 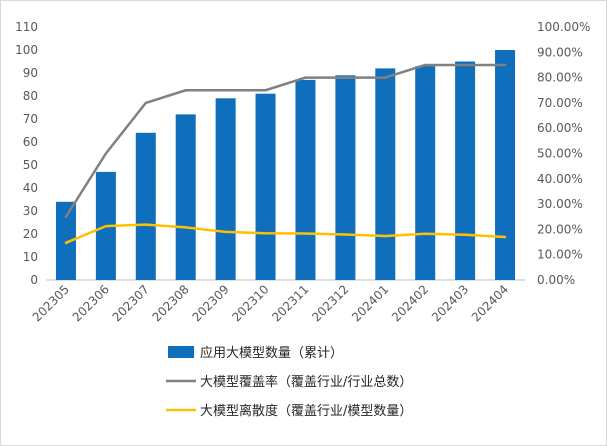 I want to click on legend-label-dispersion: 大模型离散度（覆盖行业/模型数量）, so click(x=306, y=411).